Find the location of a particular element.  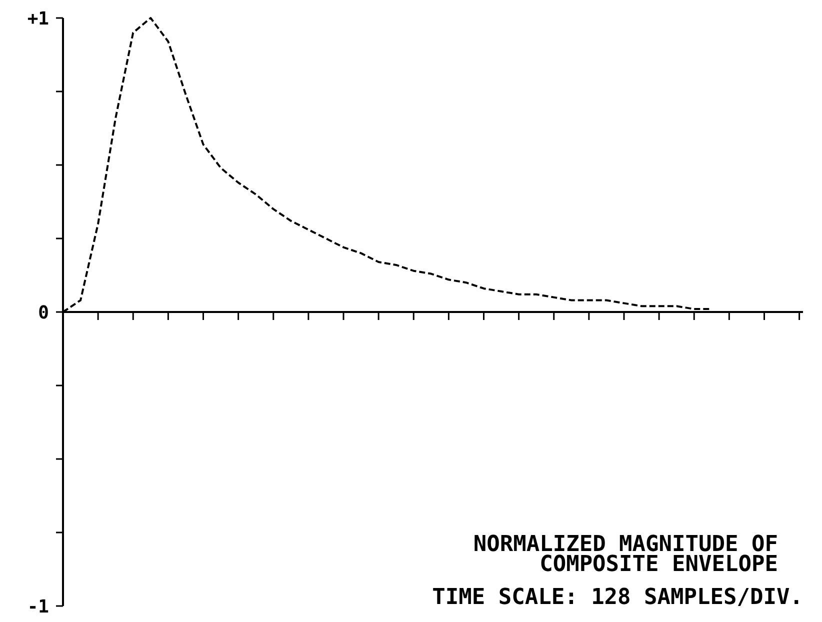

y-tick-label: -1 is located at coordinates (38, 607).